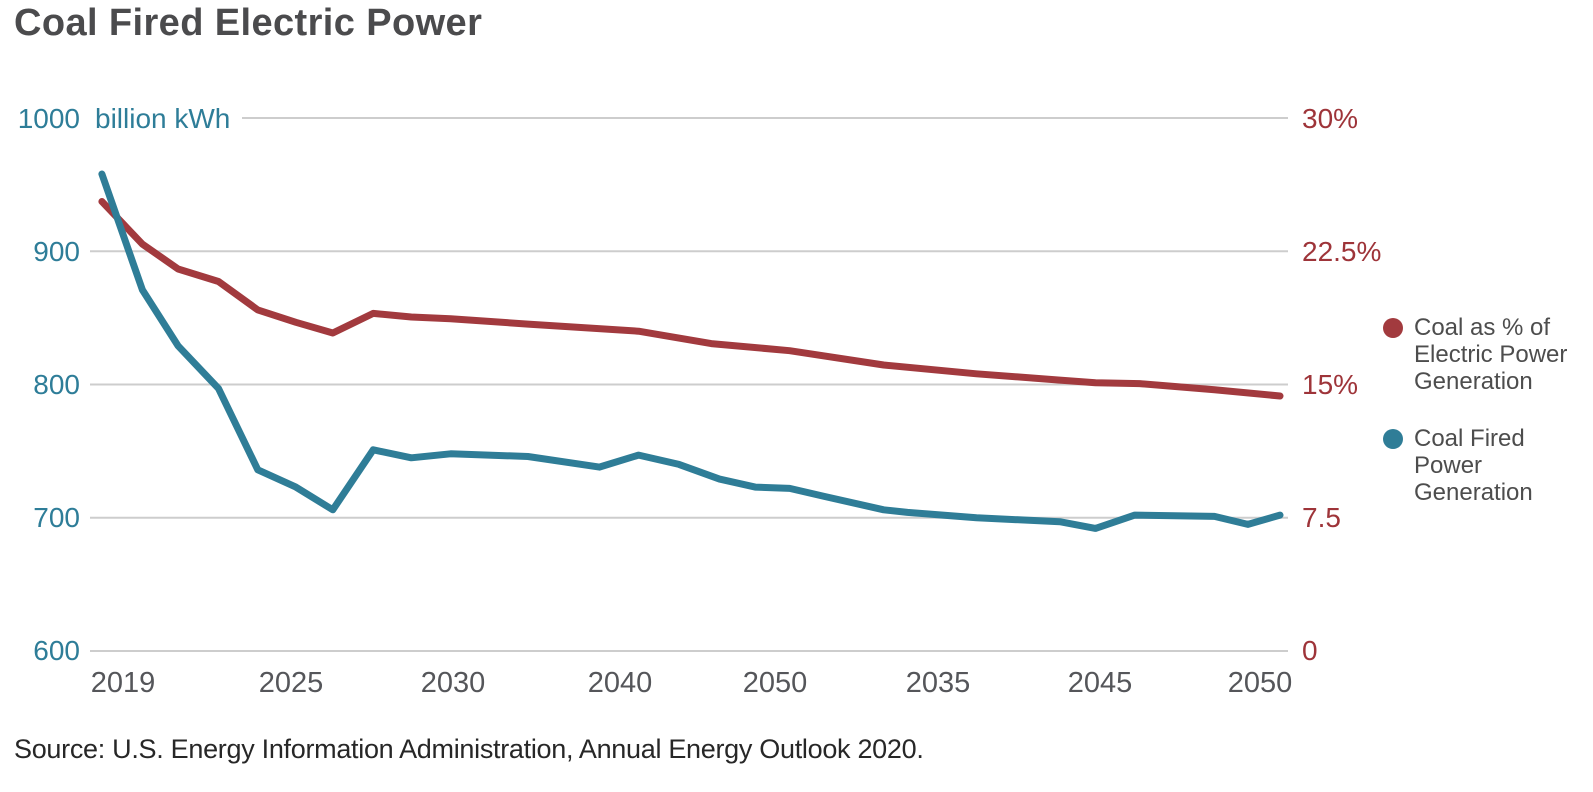 Image resolution: width=1593 pixels, height=792 pixels. What do you see at coordinates (291, 683) in the screenshot?
I see `x-axis-tick-2: 2025` at bounding box center [291, 683].